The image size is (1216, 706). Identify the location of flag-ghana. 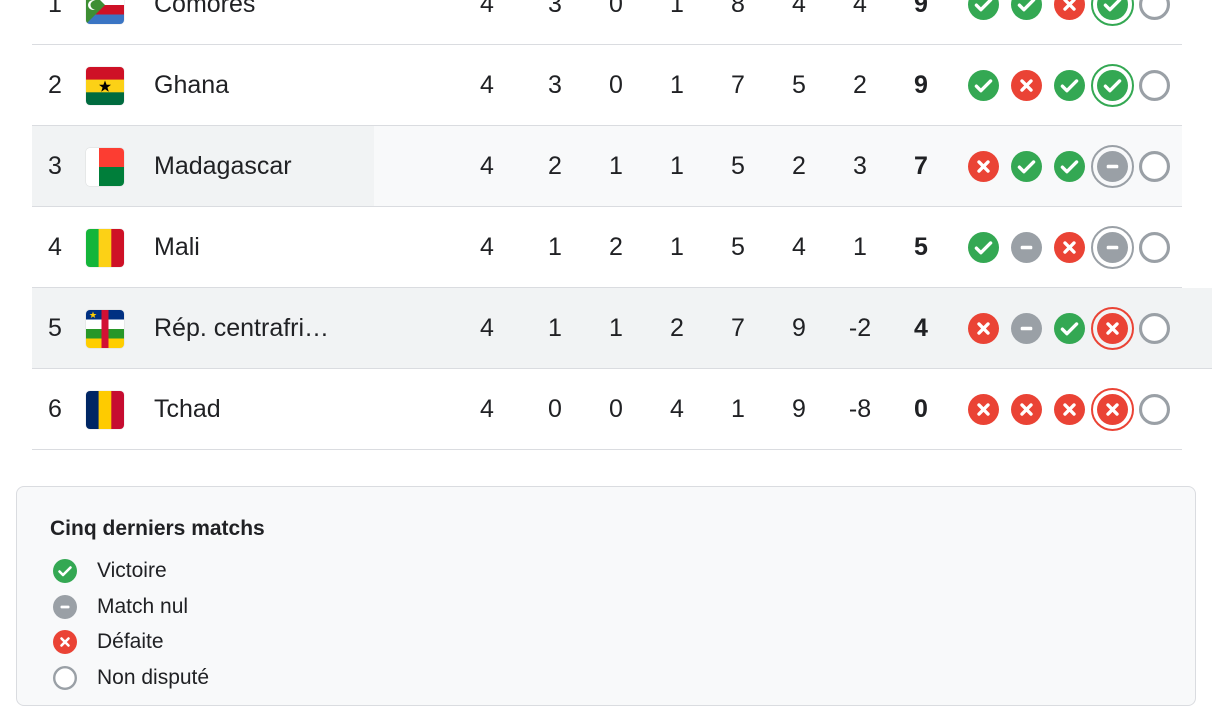
(105, 86).